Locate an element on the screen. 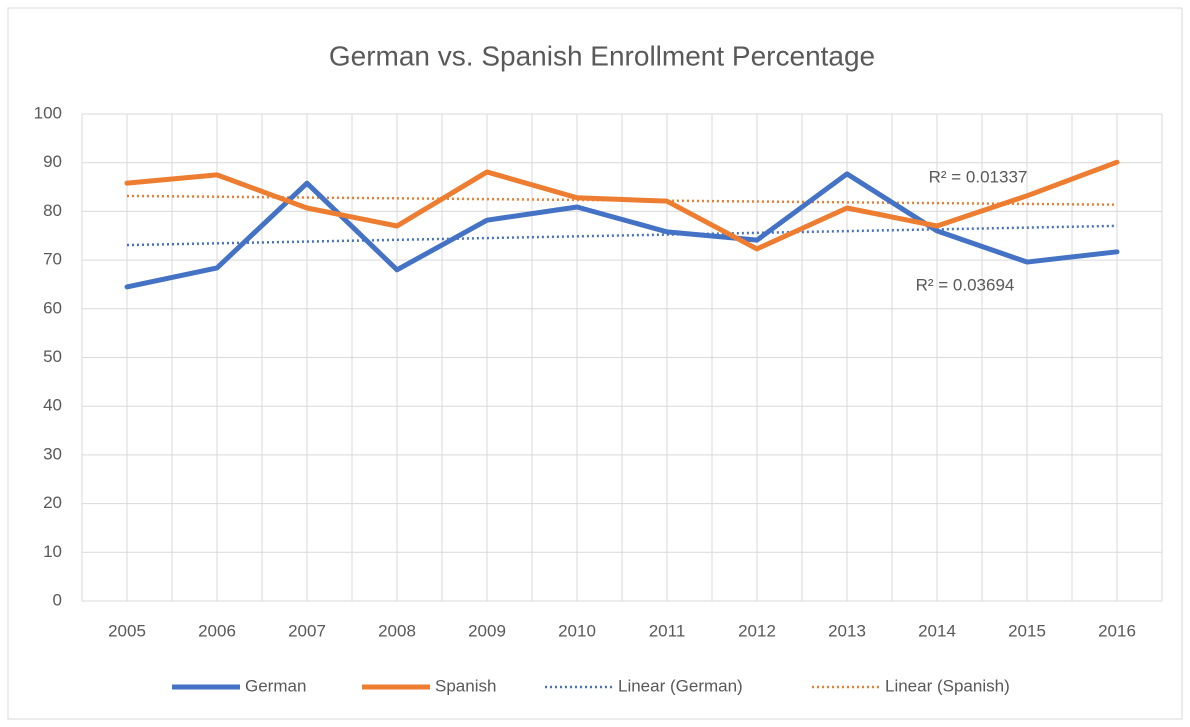 The height and width of the screenshot is (727, 1190). x-tick-label: 2008 is located at coordinates (397, 630).